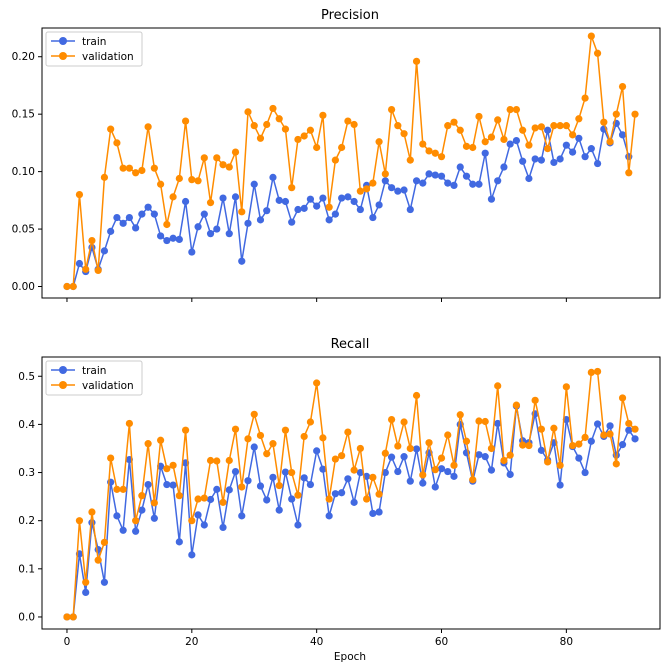 The image size is (668, 669). Describe the element at coordinates (94, 42) in the screenshot. I see `precision-legend-train-label: train` at that location.